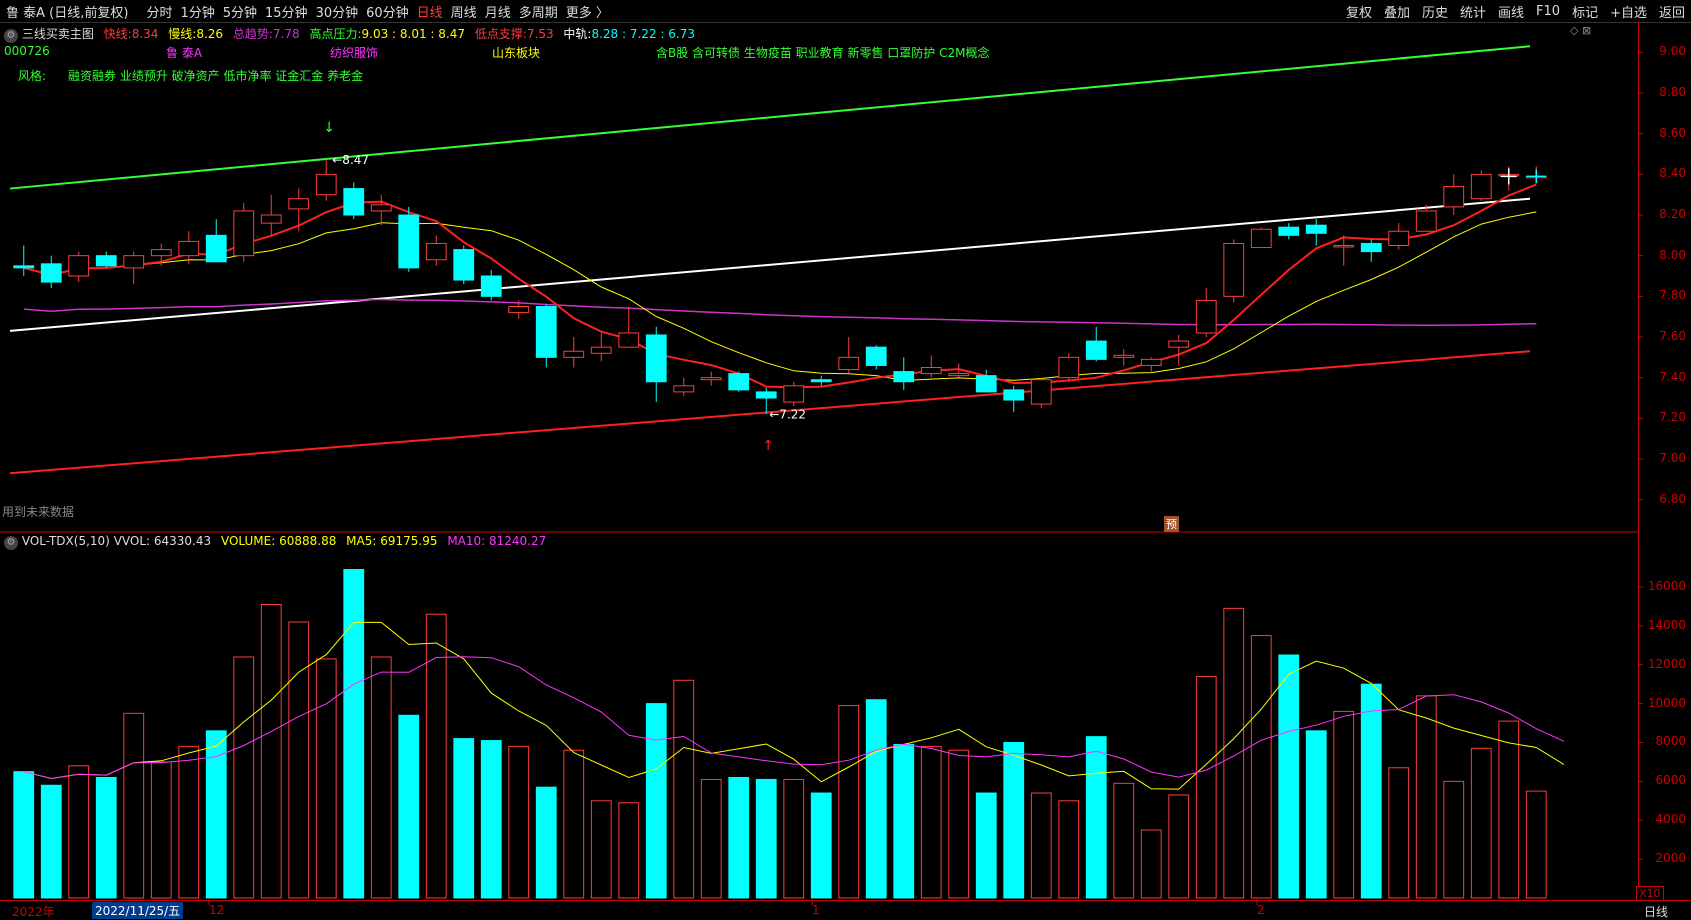  I want to click on pre-badge: 预, so click(1171, 524).